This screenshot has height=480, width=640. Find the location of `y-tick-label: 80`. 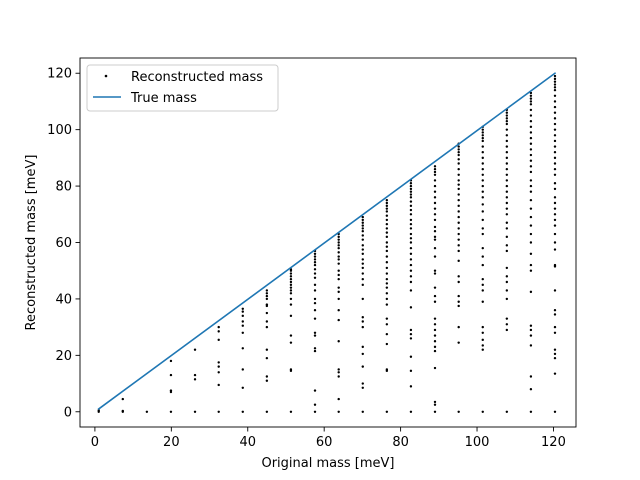

y-tick-label: 80 is located at coordinates (63, 187).